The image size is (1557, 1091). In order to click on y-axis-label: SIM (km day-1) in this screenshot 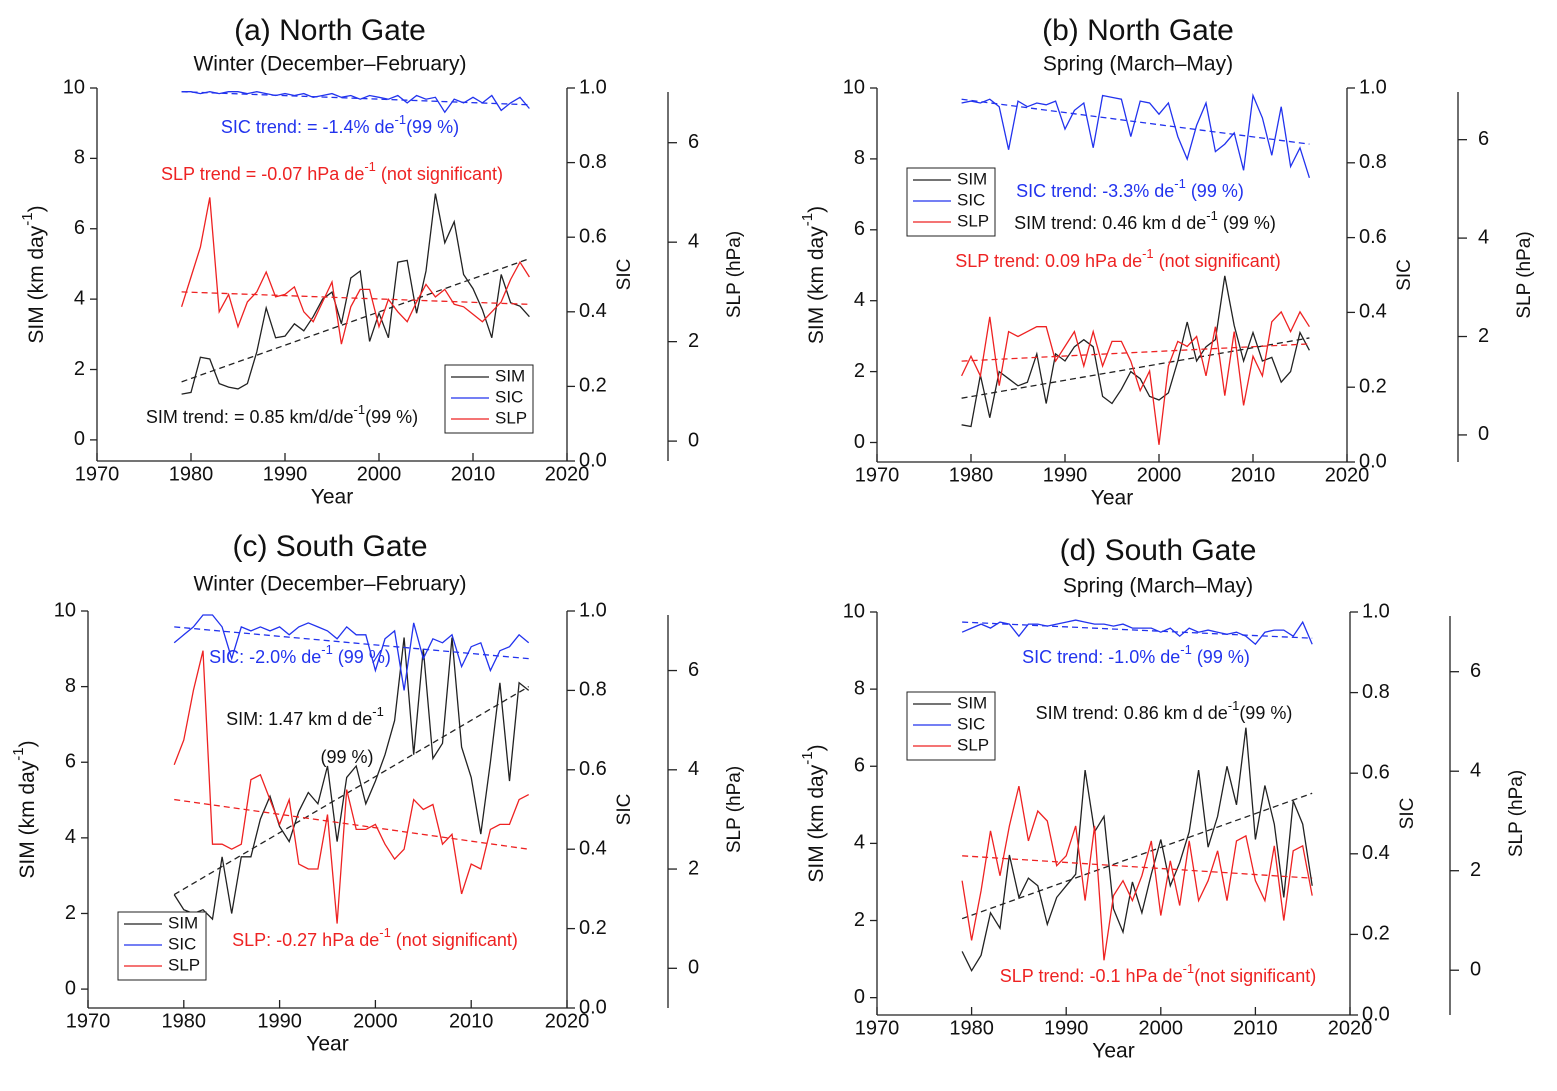, I will do `click(813, 813)`.